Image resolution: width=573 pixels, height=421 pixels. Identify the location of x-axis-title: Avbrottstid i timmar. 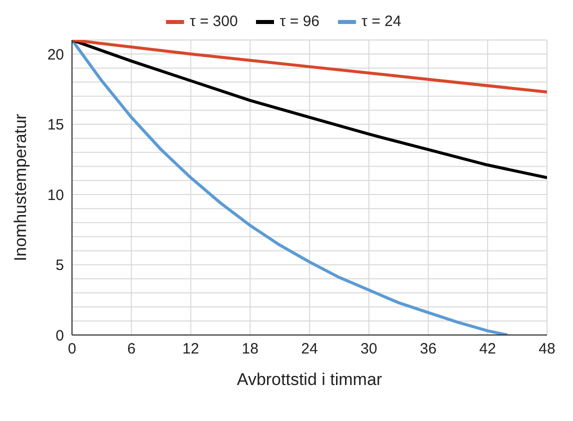
(309, 379).